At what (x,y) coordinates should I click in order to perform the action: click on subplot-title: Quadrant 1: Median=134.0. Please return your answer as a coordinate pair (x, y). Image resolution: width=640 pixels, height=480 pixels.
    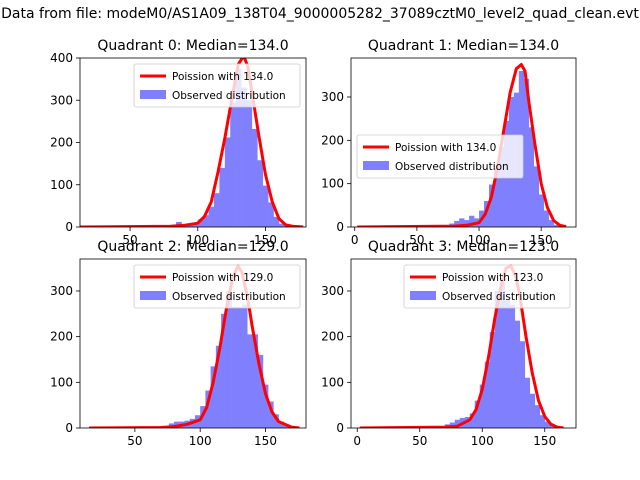
    Looking at the image, I should click on (463, 46).